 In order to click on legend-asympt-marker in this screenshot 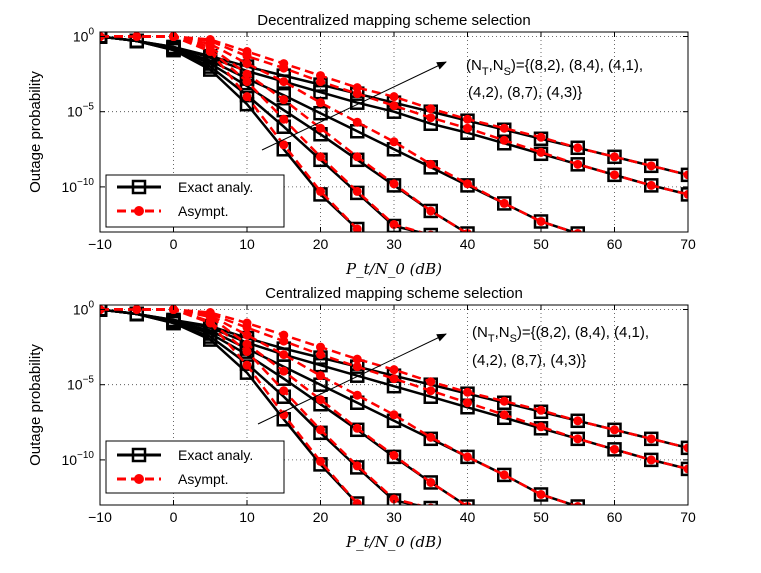, I will do `click(139, 211)`.